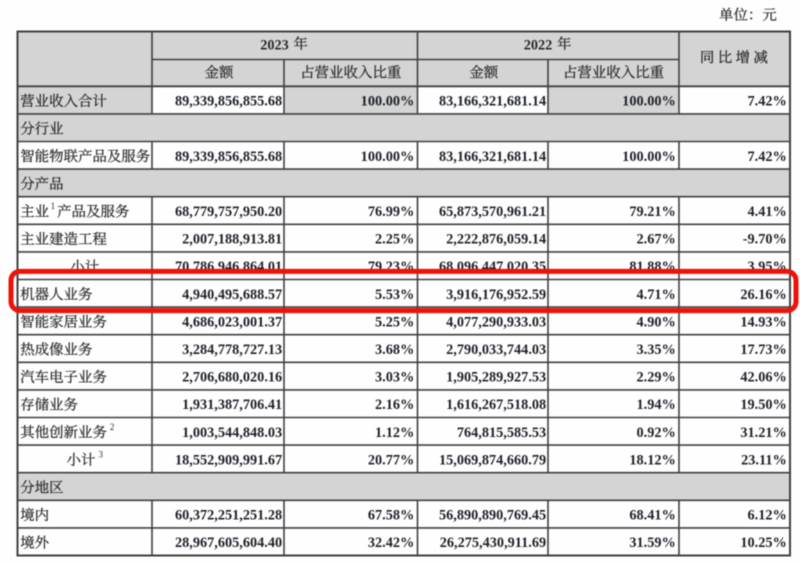 Image resolution: width=800 pixels, height=565 pixels. I want to click on svg-text: 3.03%, so click(394, 378).